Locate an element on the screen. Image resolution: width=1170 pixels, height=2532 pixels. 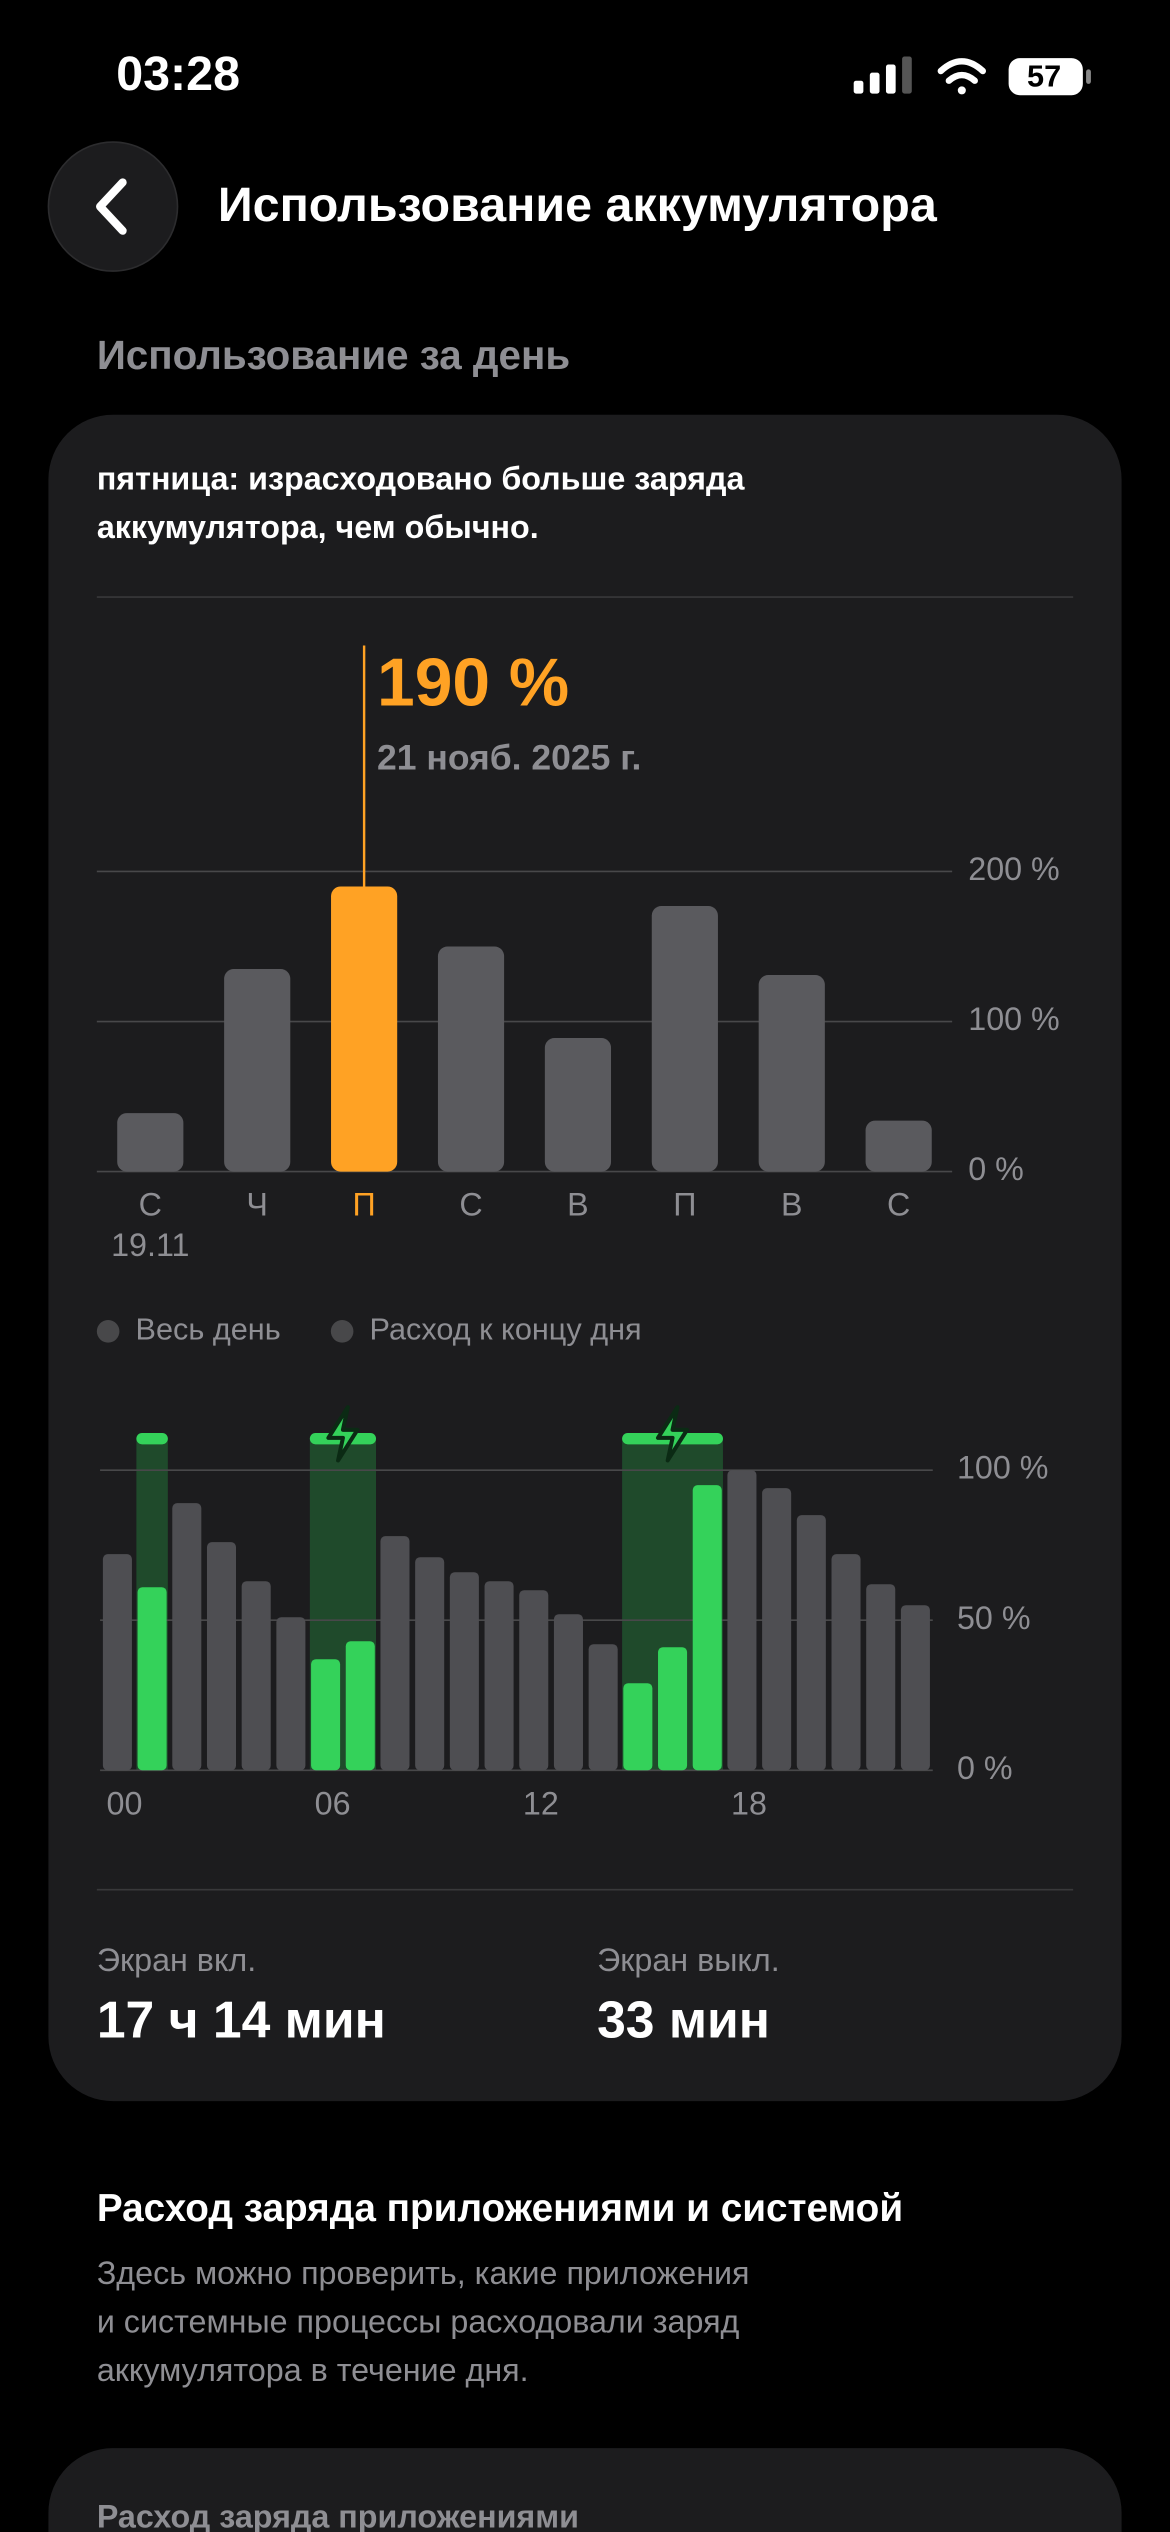
back-chevron is located at coordinates (111, 206).